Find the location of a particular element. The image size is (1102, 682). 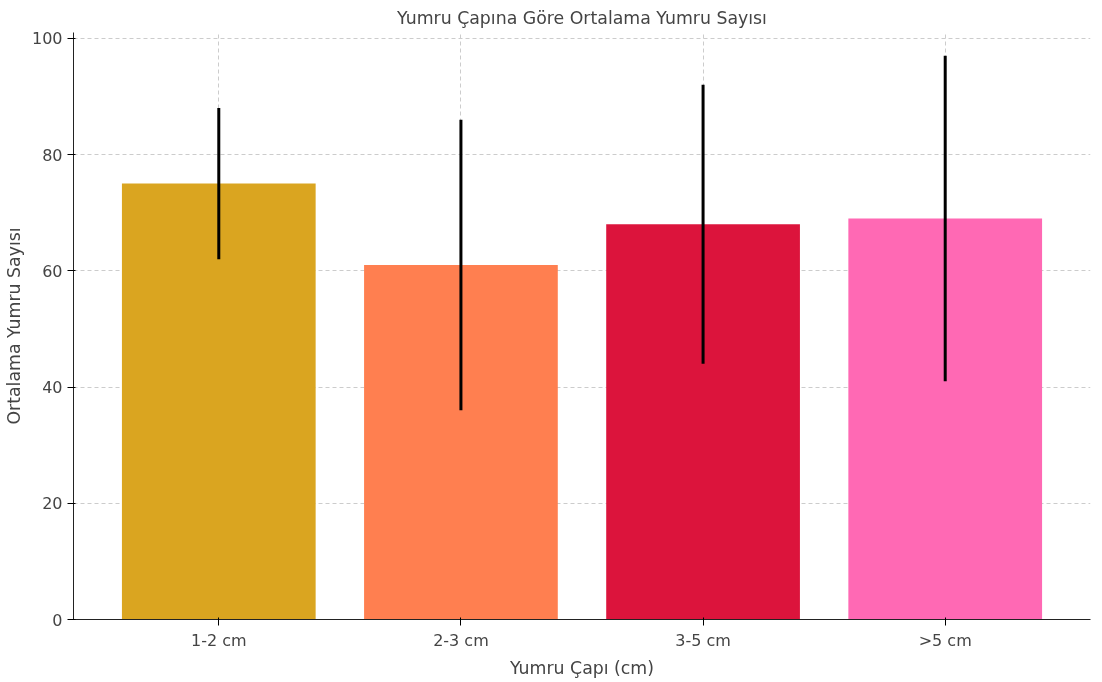

y-tick-label: 100 is located at coordinates (47, 39).